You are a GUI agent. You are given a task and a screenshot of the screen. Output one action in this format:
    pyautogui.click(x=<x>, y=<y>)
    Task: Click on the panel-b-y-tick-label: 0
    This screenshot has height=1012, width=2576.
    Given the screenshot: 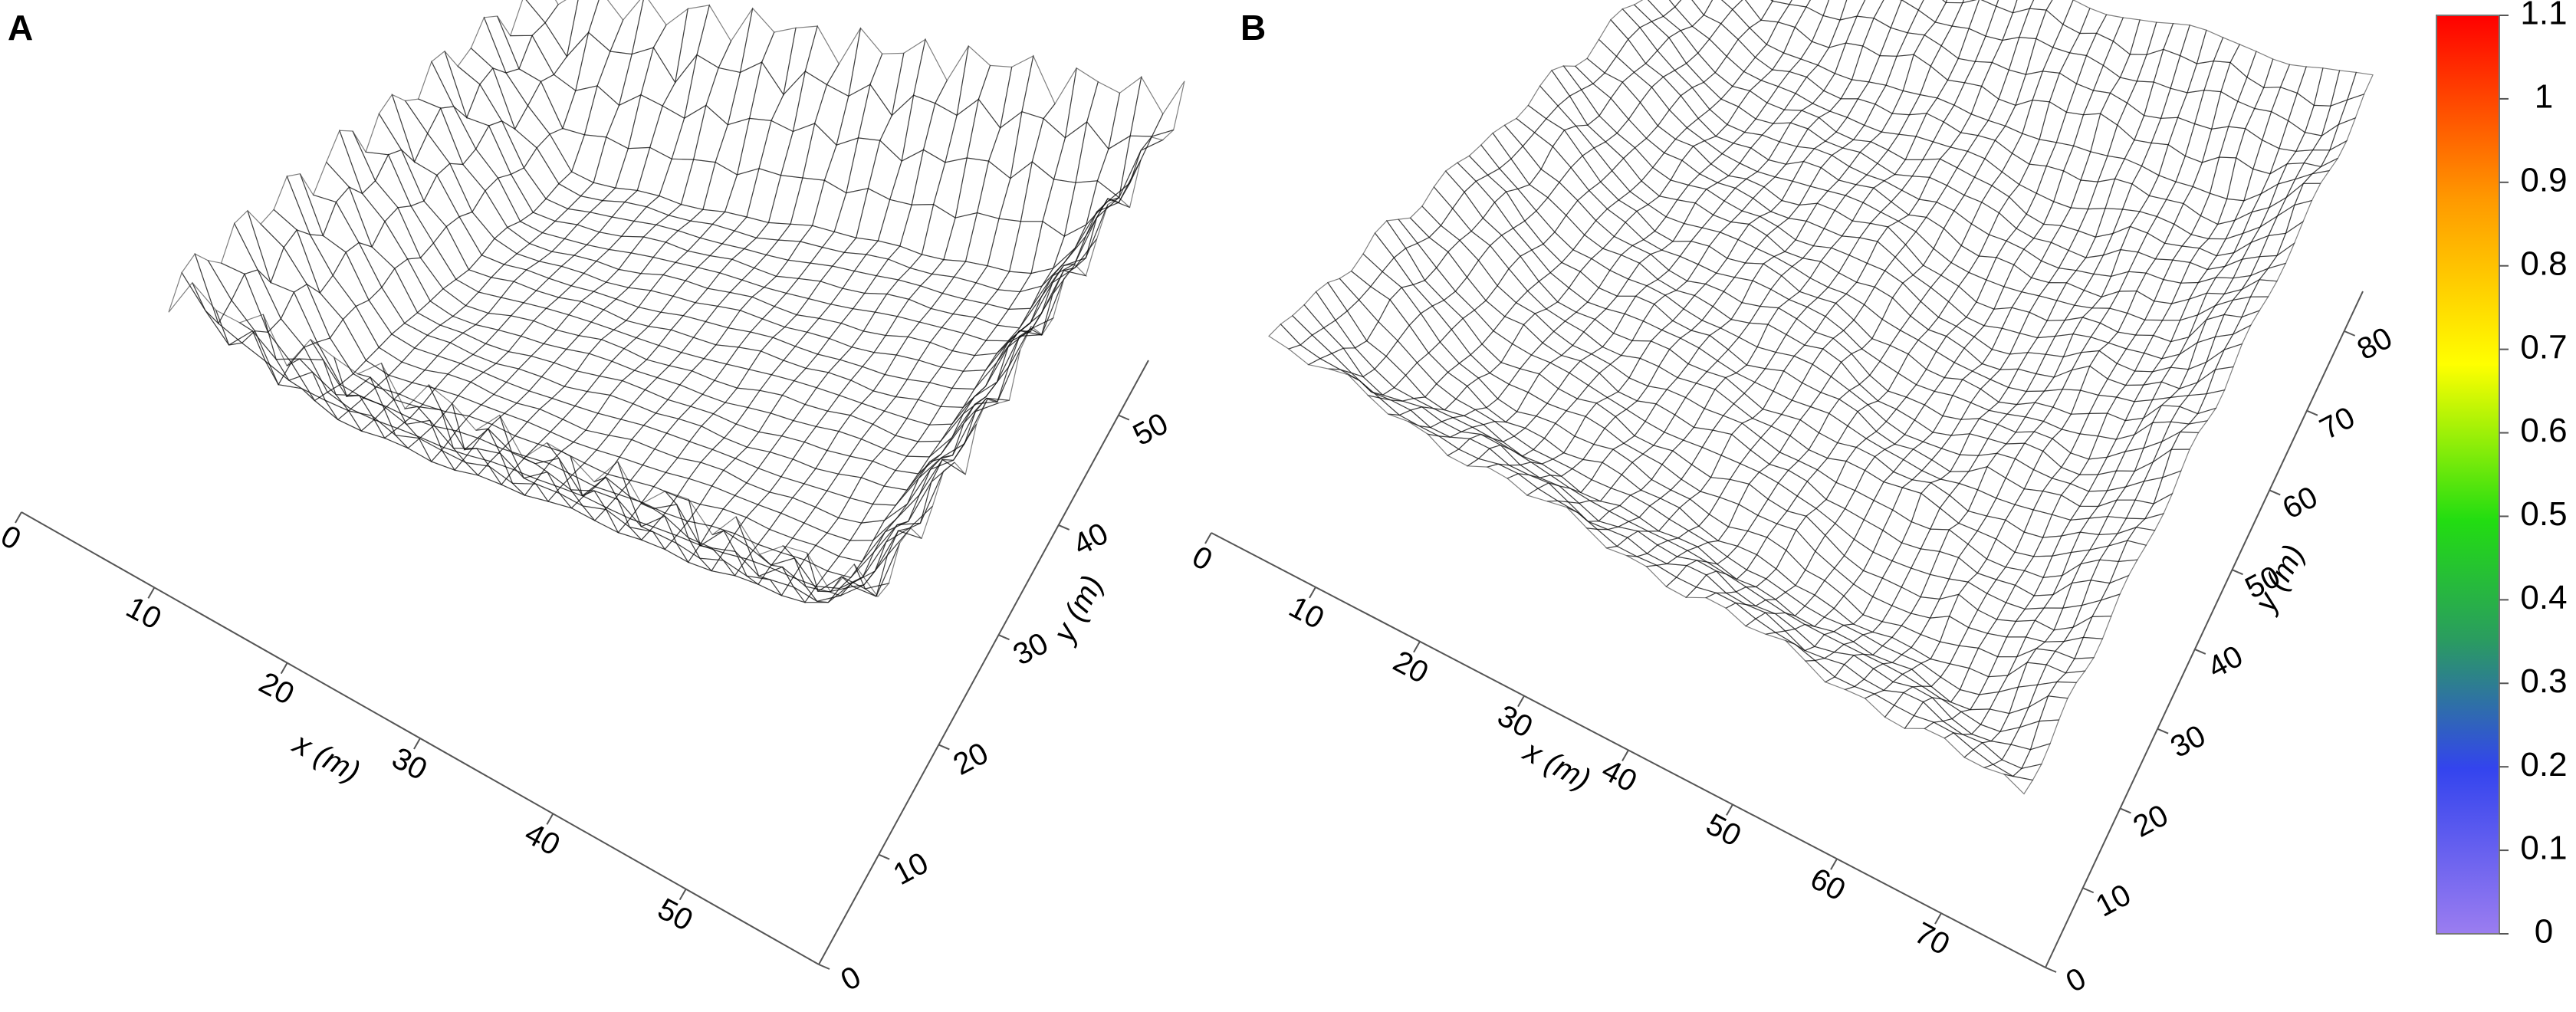 What is the action you would take?
    pyautogui.click(x=2076, y=980)
    